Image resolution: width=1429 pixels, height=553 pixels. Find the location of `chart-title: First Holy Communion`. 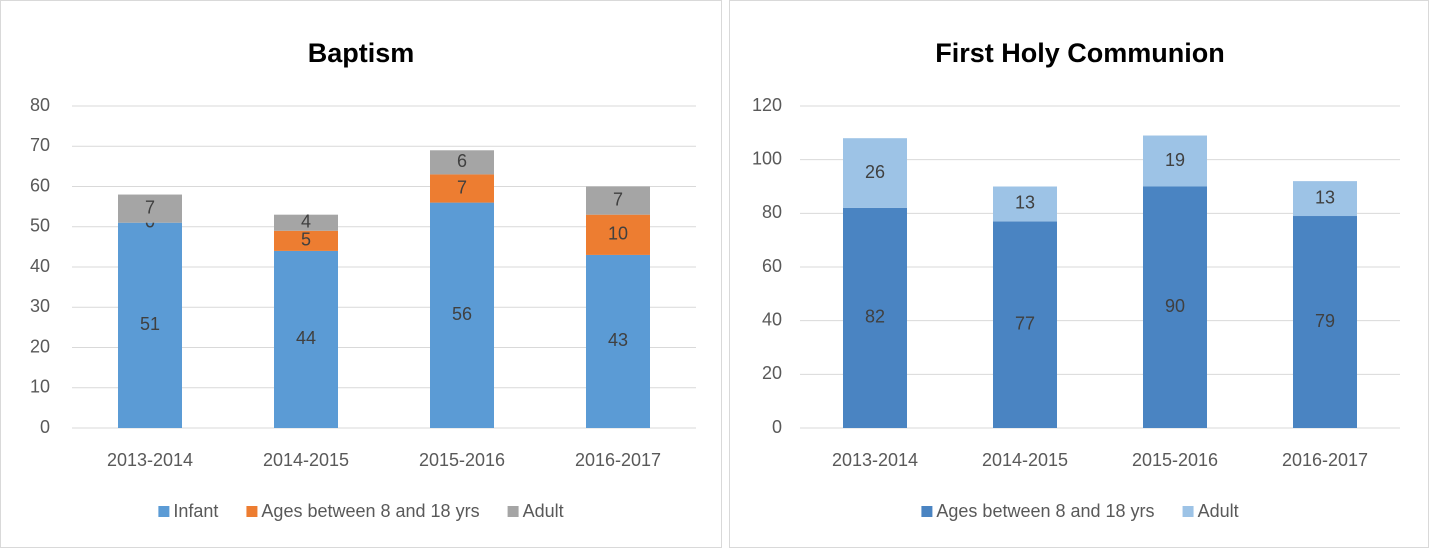

chart-title: First Holy Communion is located at coordinates (1080, 53).